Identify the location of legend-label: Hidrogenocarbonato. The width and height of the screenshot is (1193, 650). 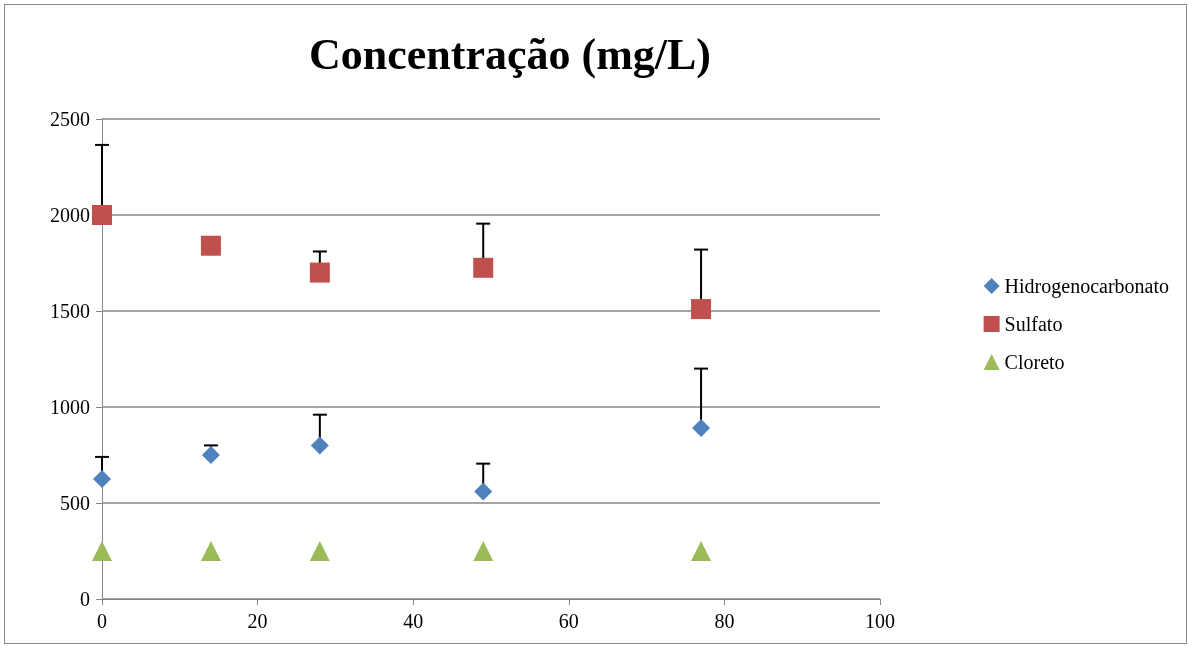
(1087, 286).